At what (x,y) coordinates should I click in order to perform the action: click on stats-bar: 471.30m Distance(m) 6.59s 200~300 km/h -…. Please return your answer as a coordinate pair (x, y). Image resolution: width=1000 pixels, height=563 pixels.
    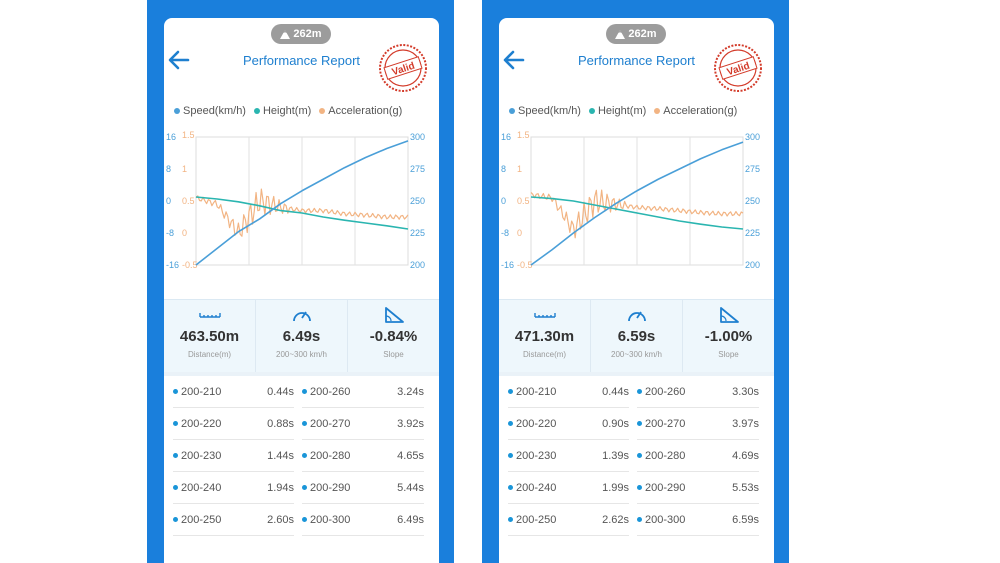
    Looking at the image, I should click on (636, 335).